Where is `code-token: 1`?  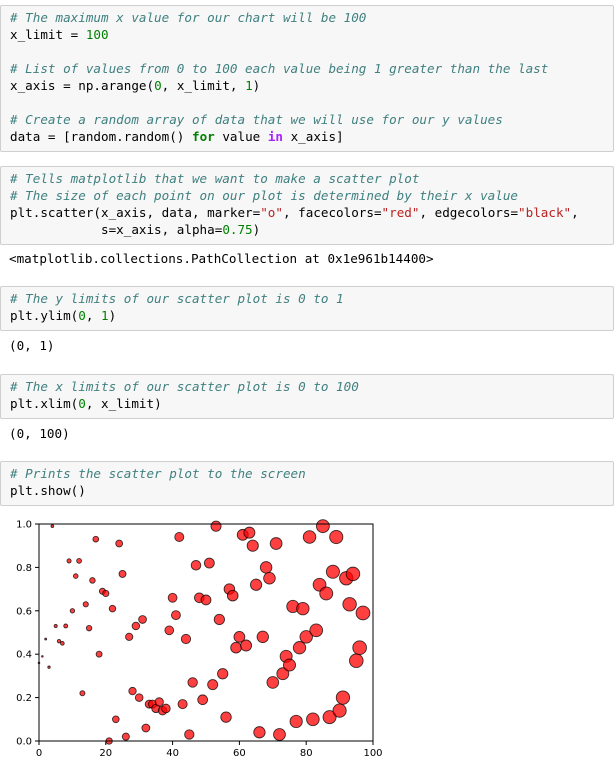 code-token: 1 is located at coordinates (249, 85).